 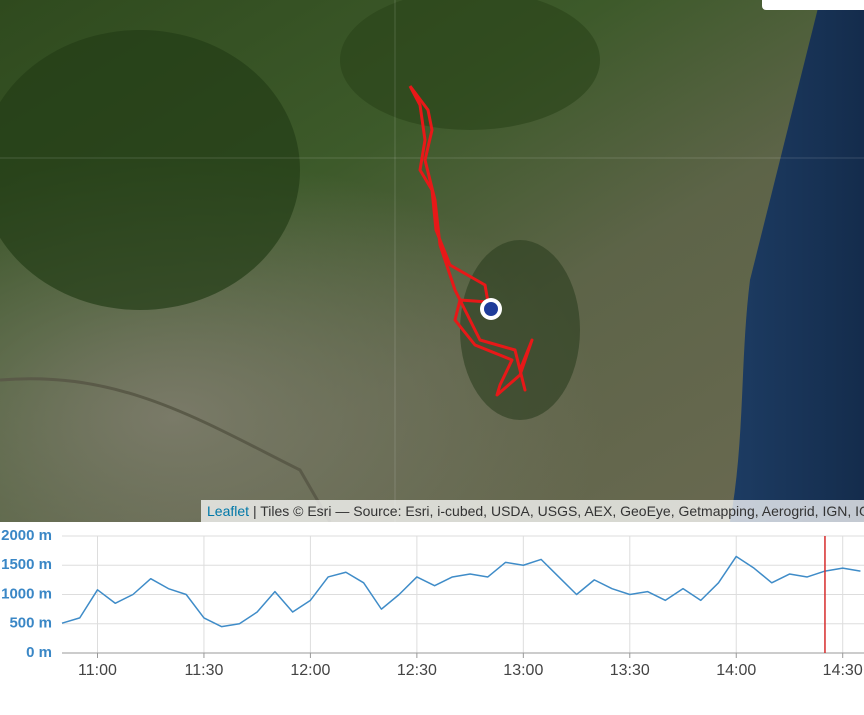 What do you see at coordinates (228, 511) in the screenshot?
I see `leaflet-link: Leaflet` at bounding box center [228, 511].